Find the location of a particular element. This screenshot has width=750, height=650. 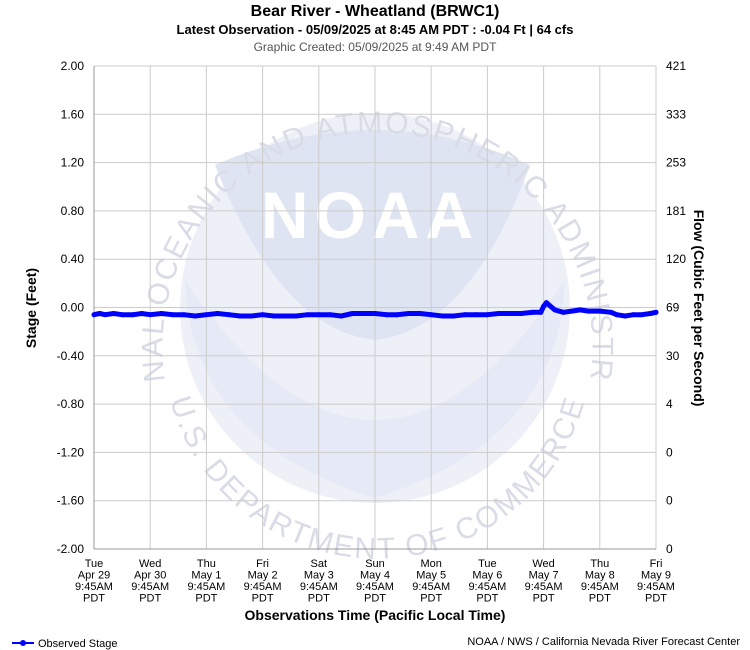

watermark-logo-text: NOAA is located at coordinates (370, 215).